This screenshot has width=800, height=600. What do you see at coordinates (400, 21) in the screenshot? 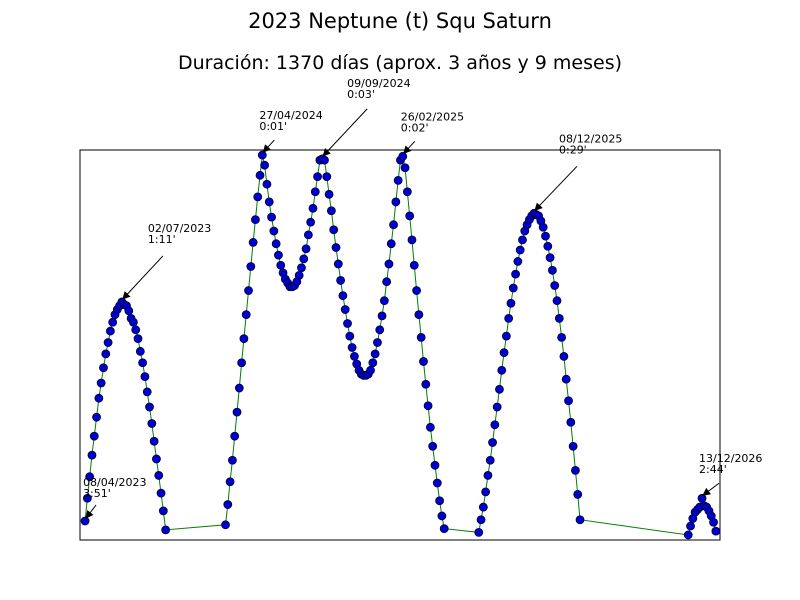
I see `chart-title: 2023 Neptune (t) Squ Saturn` at bounding box center [400, 21].